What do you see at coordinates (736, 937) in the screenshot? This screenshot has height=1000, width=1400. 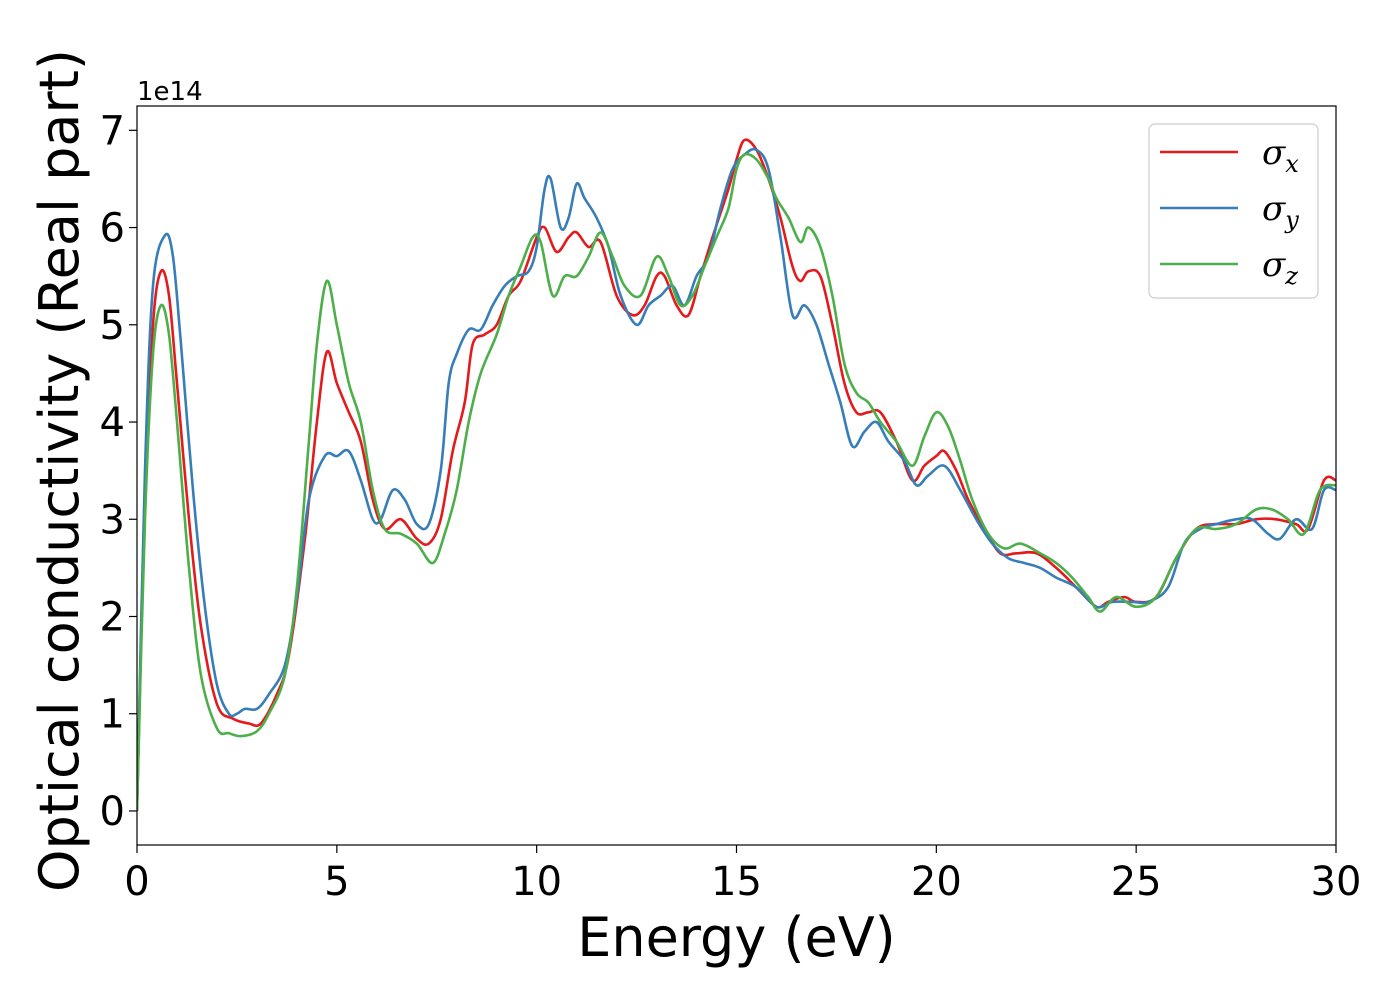 I see `x-axis-title: Energy (eV)` at bounding box center [736, 937].